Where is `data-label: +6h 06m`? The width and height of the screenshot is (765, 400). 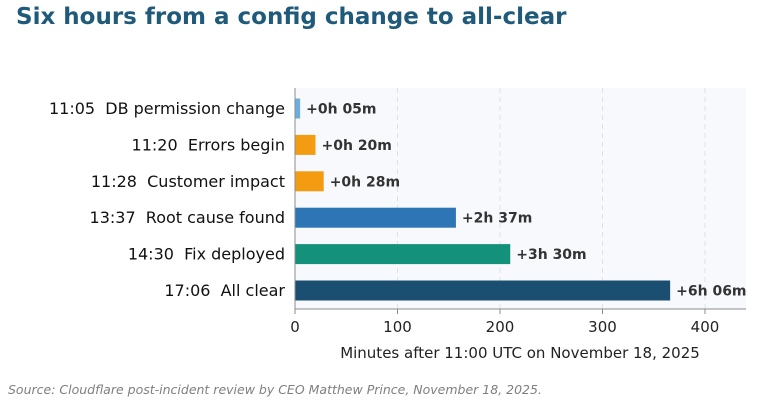
data-label: +6h 06m is located at coordinates (711, 292).